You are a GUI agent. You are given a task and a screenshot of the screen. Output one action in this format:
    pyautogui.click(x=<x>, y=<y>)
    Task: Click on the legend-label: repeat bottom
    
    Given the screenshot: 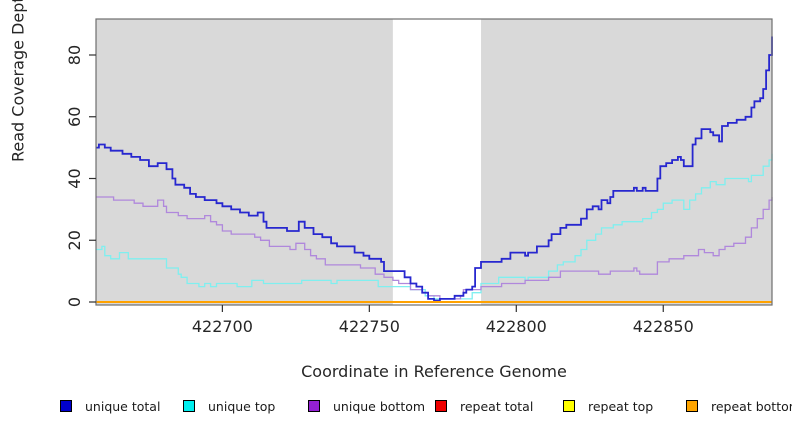 What is the action you would take?
    pyautogui.click(x=751, y=406)
    